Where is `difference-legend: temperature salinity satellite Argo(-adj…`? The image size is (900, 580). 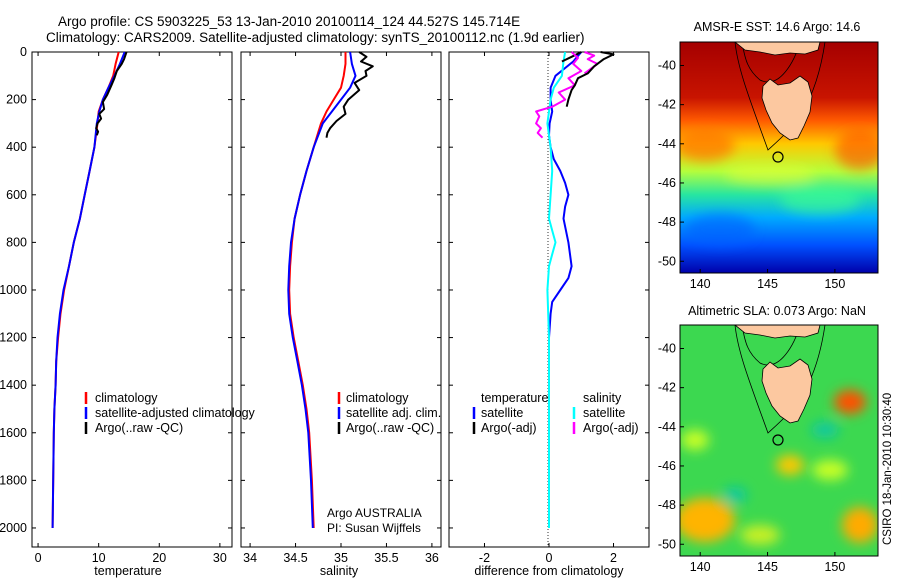
difference-legend: temperature salinity satellite Argo(-adj… is located at coordinates (555, 413).